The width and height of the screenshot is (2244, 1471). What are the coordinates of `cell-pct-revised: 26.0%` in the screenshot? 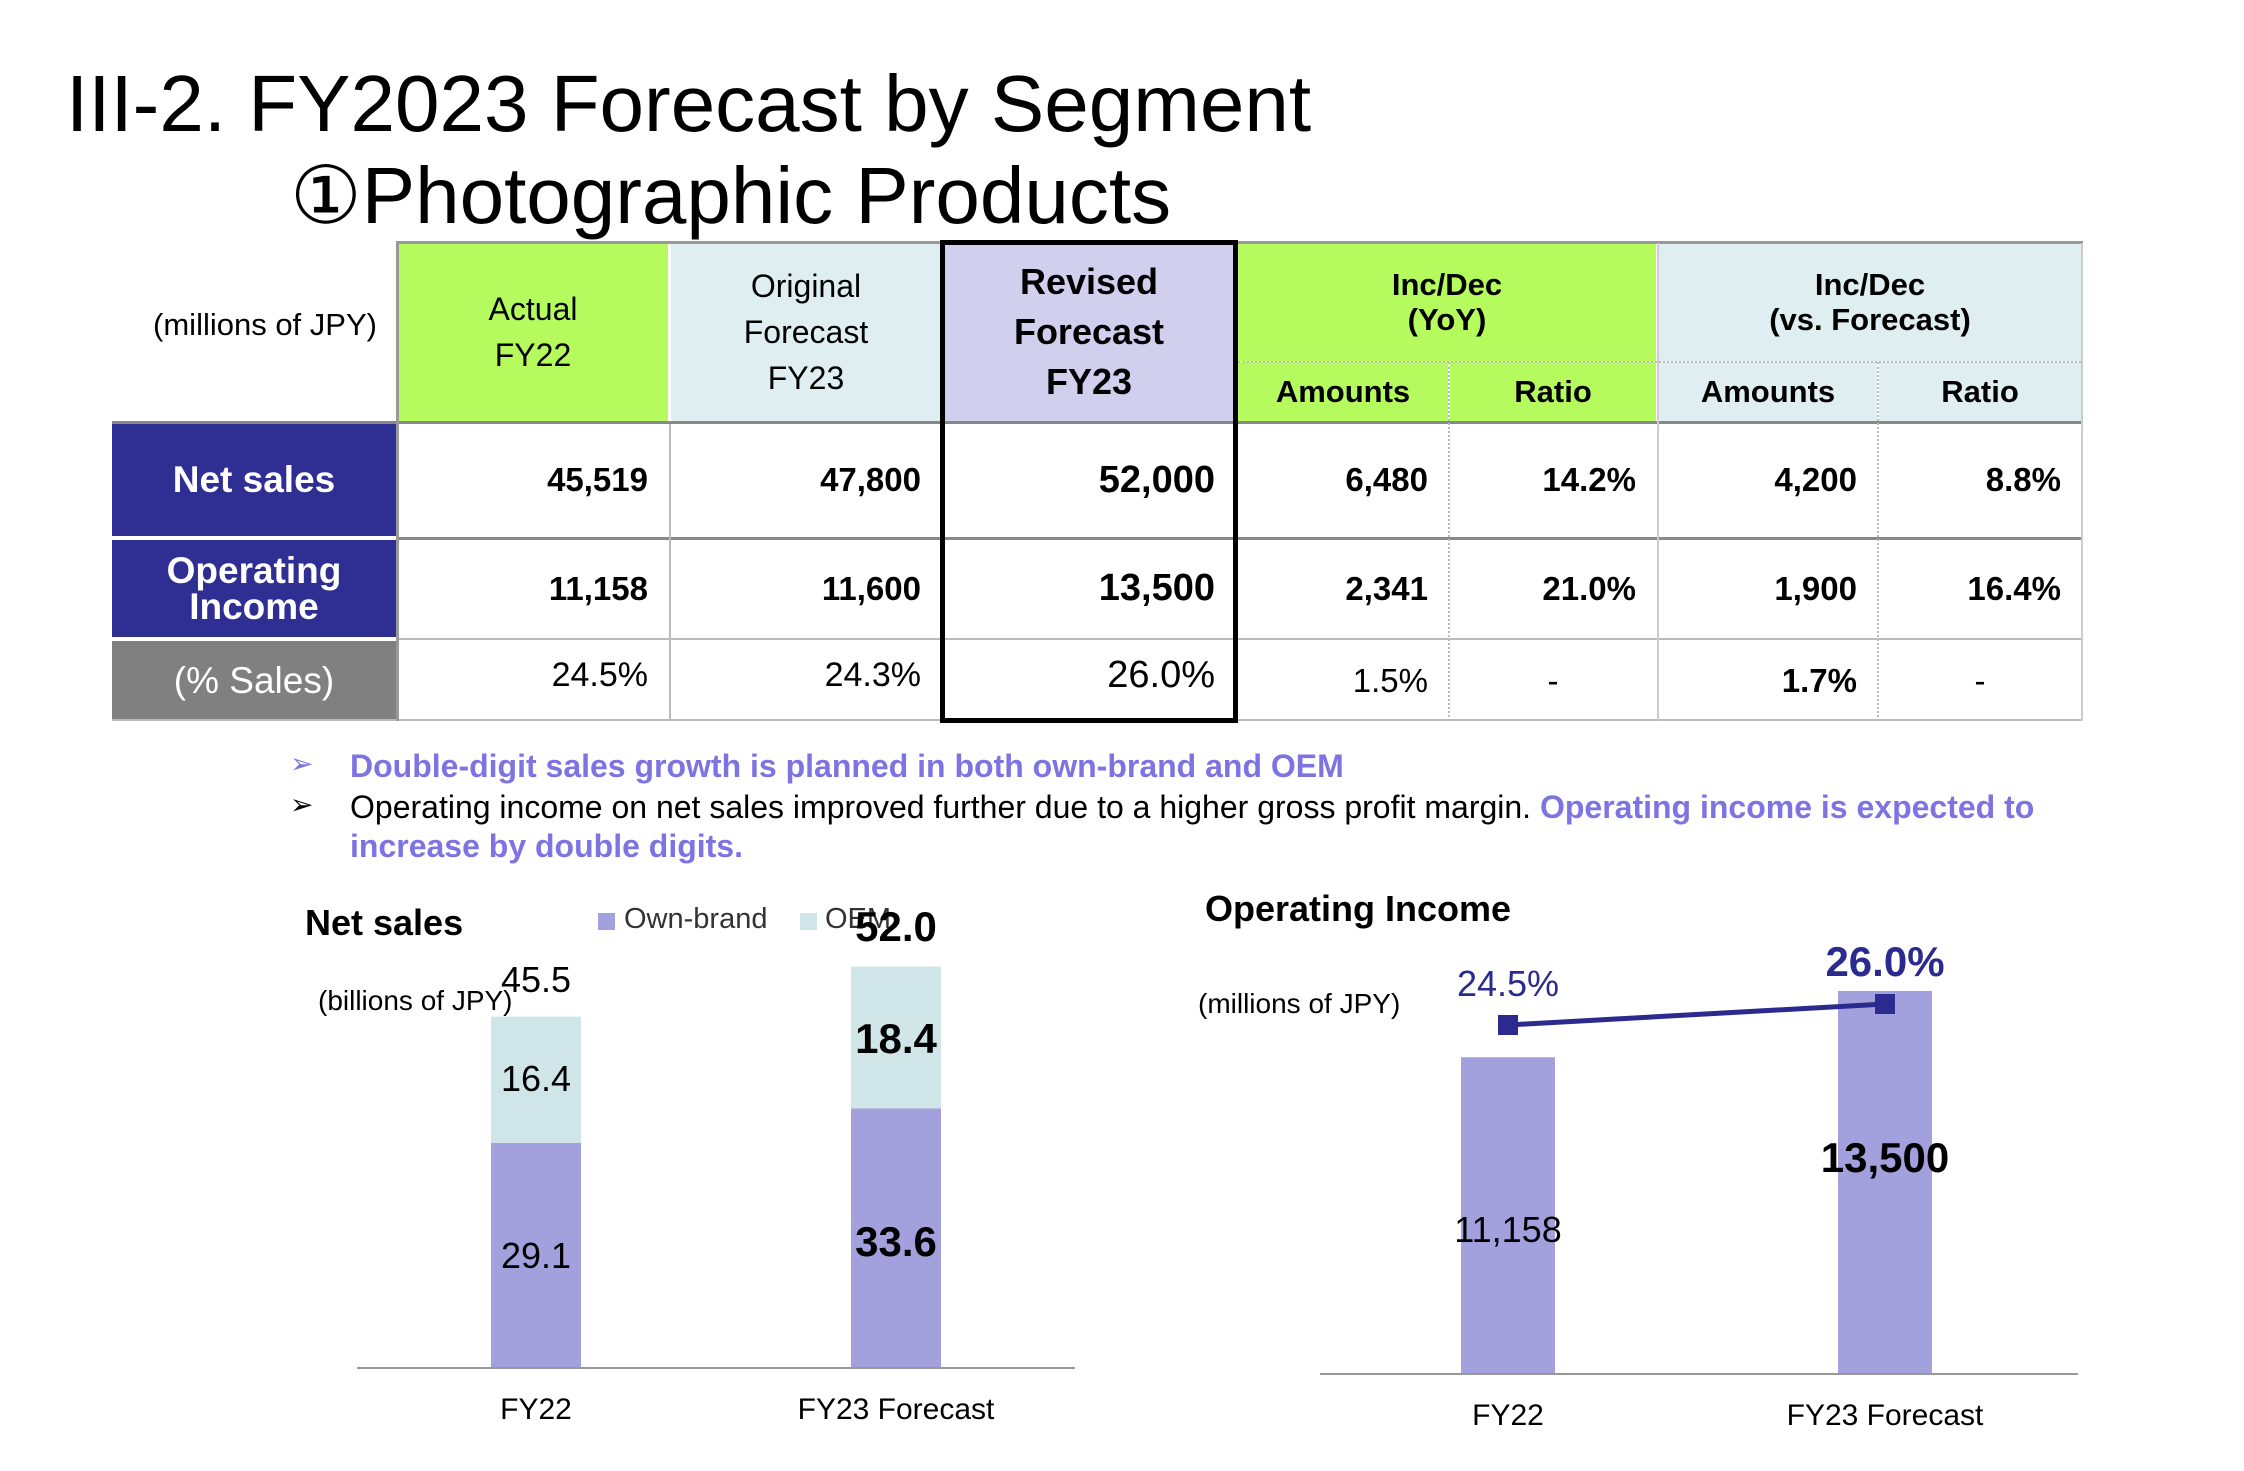 It's located at (1161, 674).